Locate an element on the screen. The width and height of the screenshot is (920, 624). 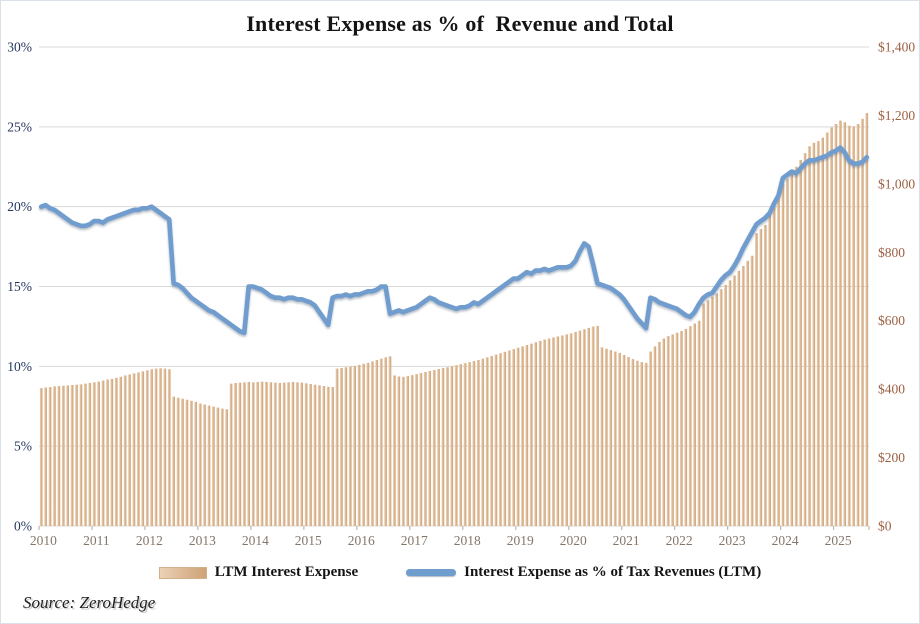
x-axis-label: 2017 is located at coordinates (414, 540).